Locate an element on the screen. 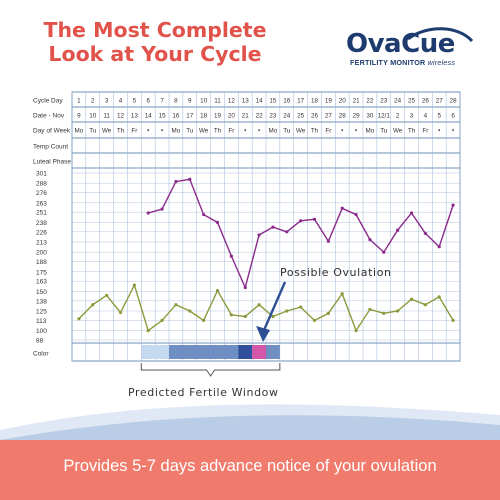 This screenshot has height=500, width=500. logo-wordmark: OvaCue is located at coordinates (411, 44).